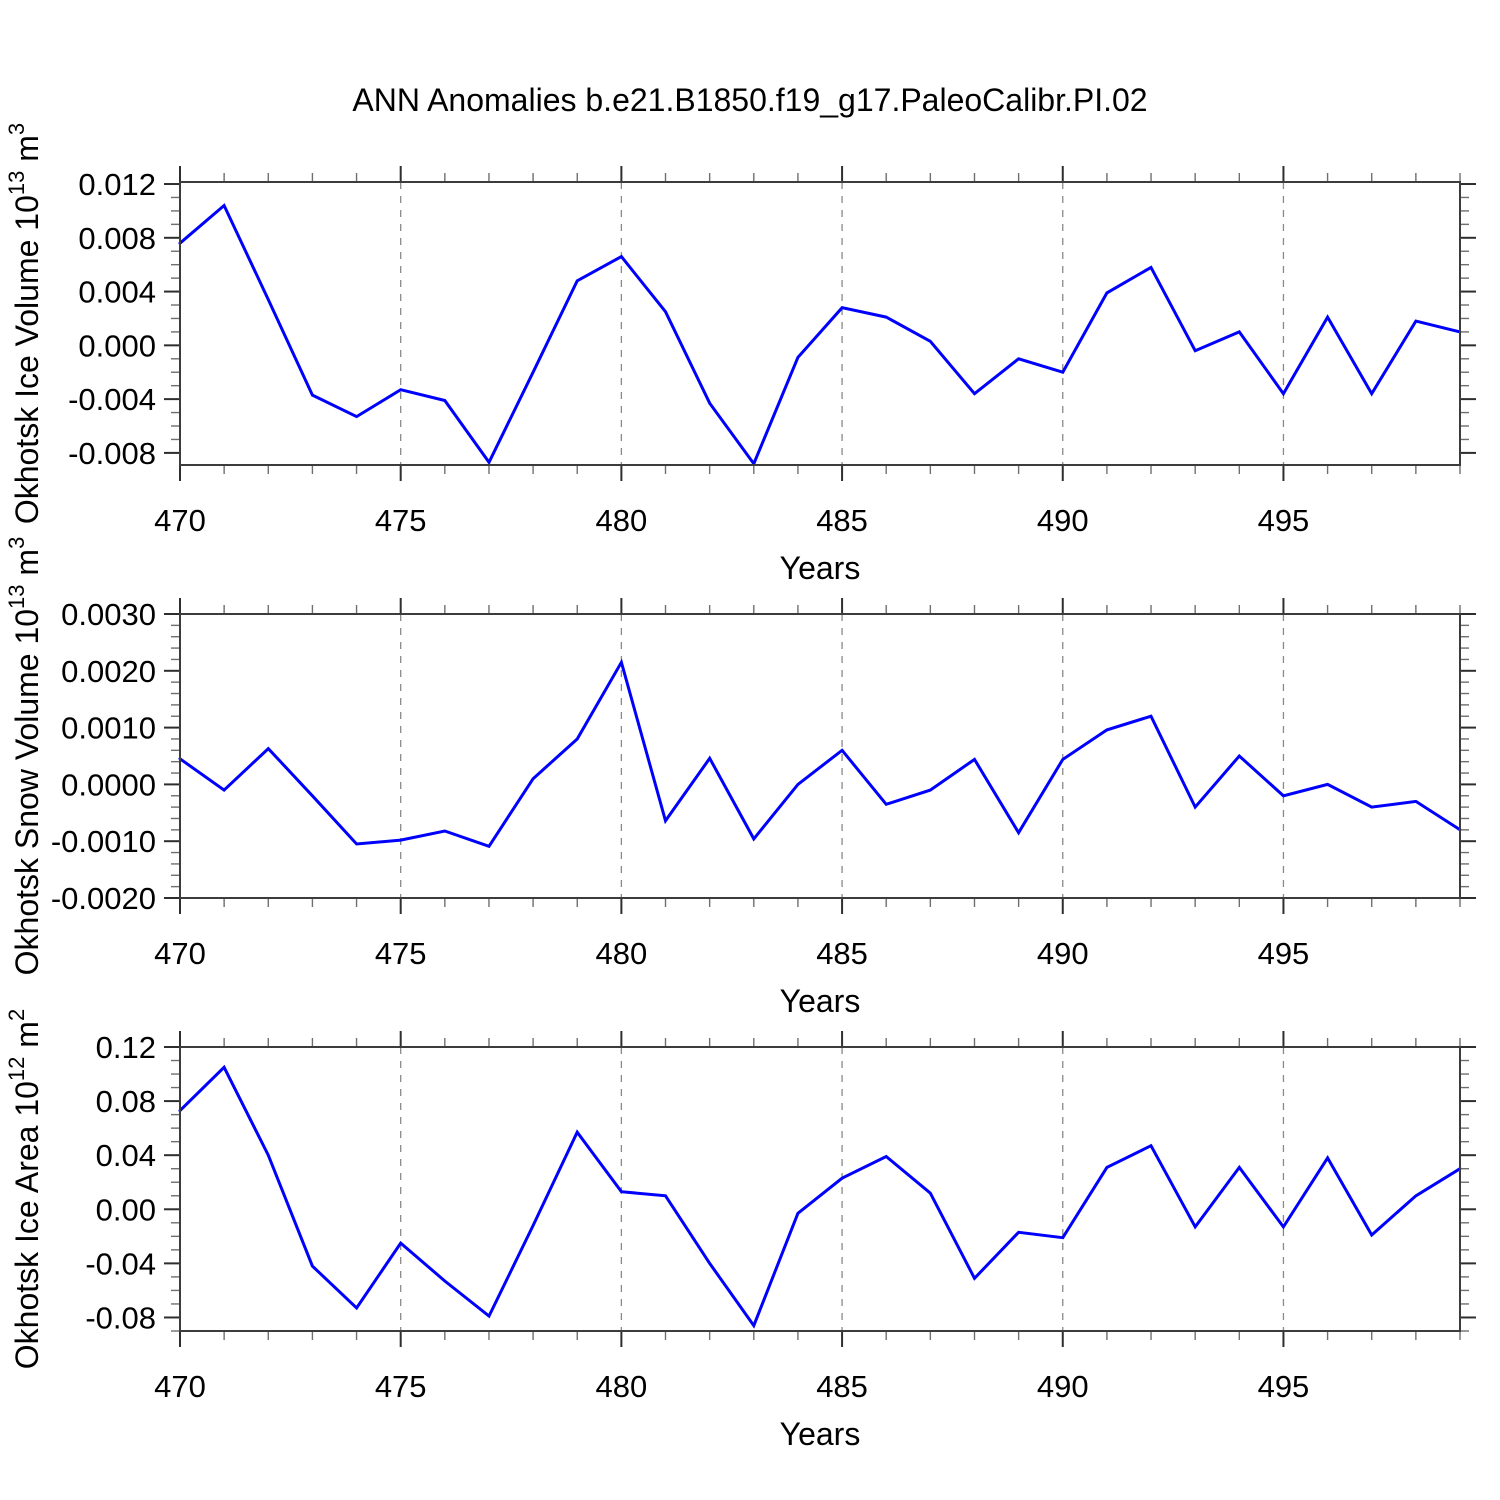 The image size is (1500, 1500). What do you see at coordinates (1063, 1386) in the screenshot?
I see `panel-3-x-tick-label: 490` at bounding box center [1063, 1386].